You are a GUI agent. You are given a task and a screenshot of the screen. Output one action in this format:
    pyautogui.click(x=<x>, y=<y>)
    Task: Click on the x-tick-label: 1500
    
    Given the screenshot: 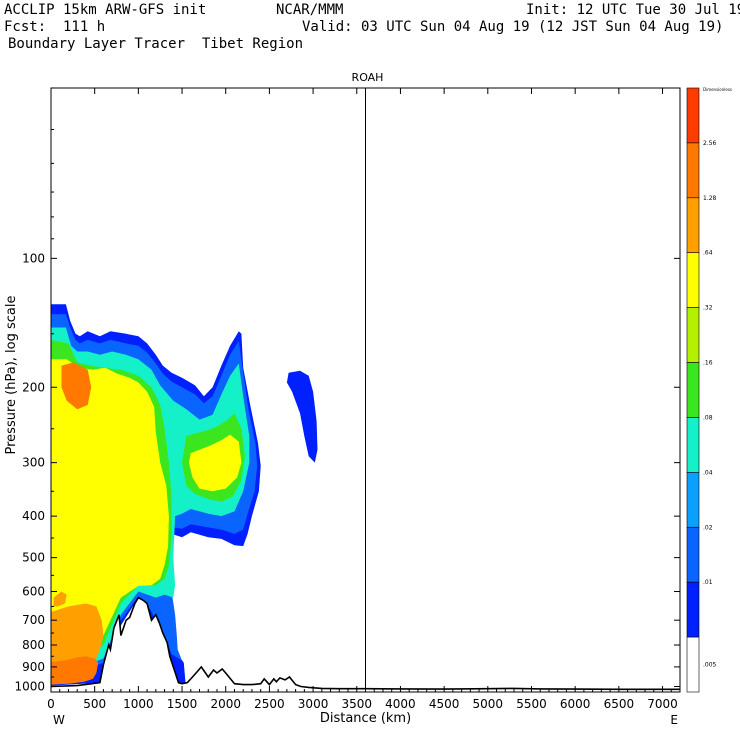 What is the action you would take?
    pyautogui.click(x=182, y=704)
    